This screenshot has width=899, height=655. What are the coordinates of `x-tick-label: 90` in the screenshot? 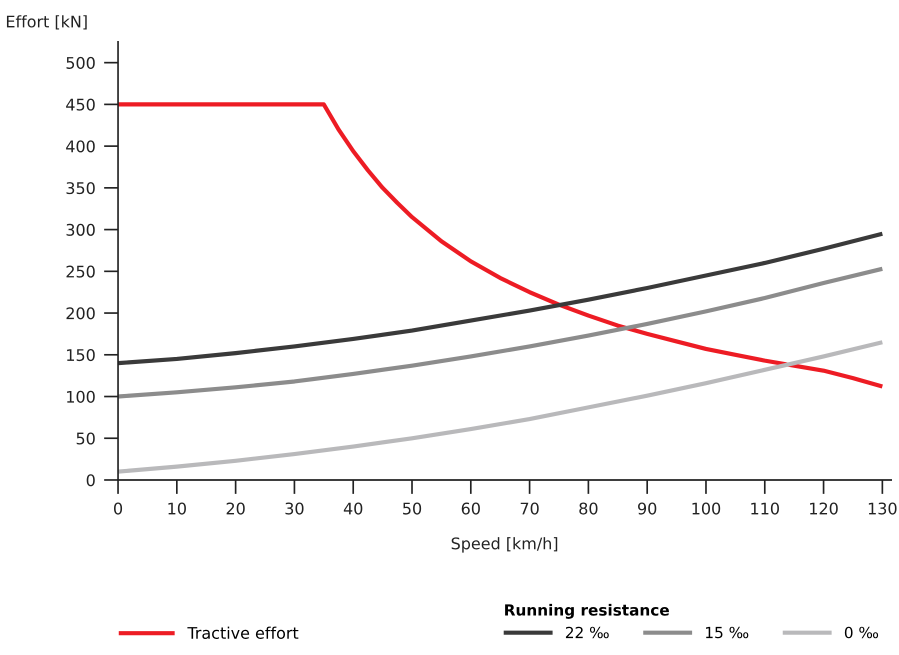 It's located at (647, 508).